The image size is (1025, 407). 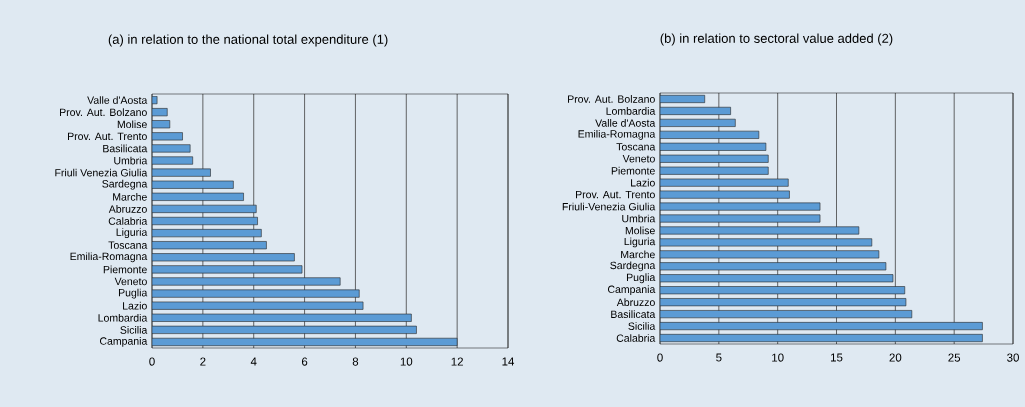 What do you see at coordinates (1013, 357) in the screenshot?
I see `x-tick-label: 30` at bounding box center [1013, 357].